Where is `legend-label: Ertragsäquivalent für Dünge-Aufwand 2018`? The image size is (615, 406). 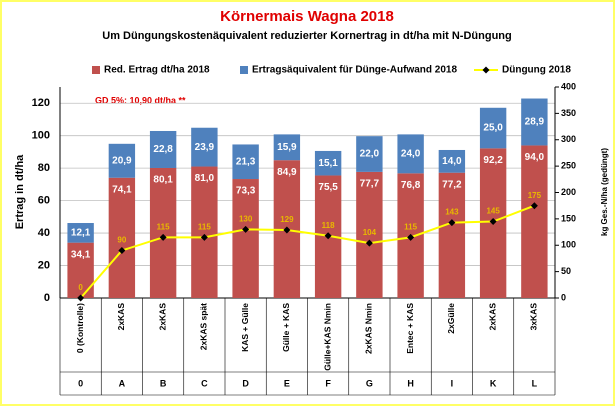 legend-label: Ertragsäquivalent für Dünge-Aufwand 2018 is located at coordinates (354, 70).